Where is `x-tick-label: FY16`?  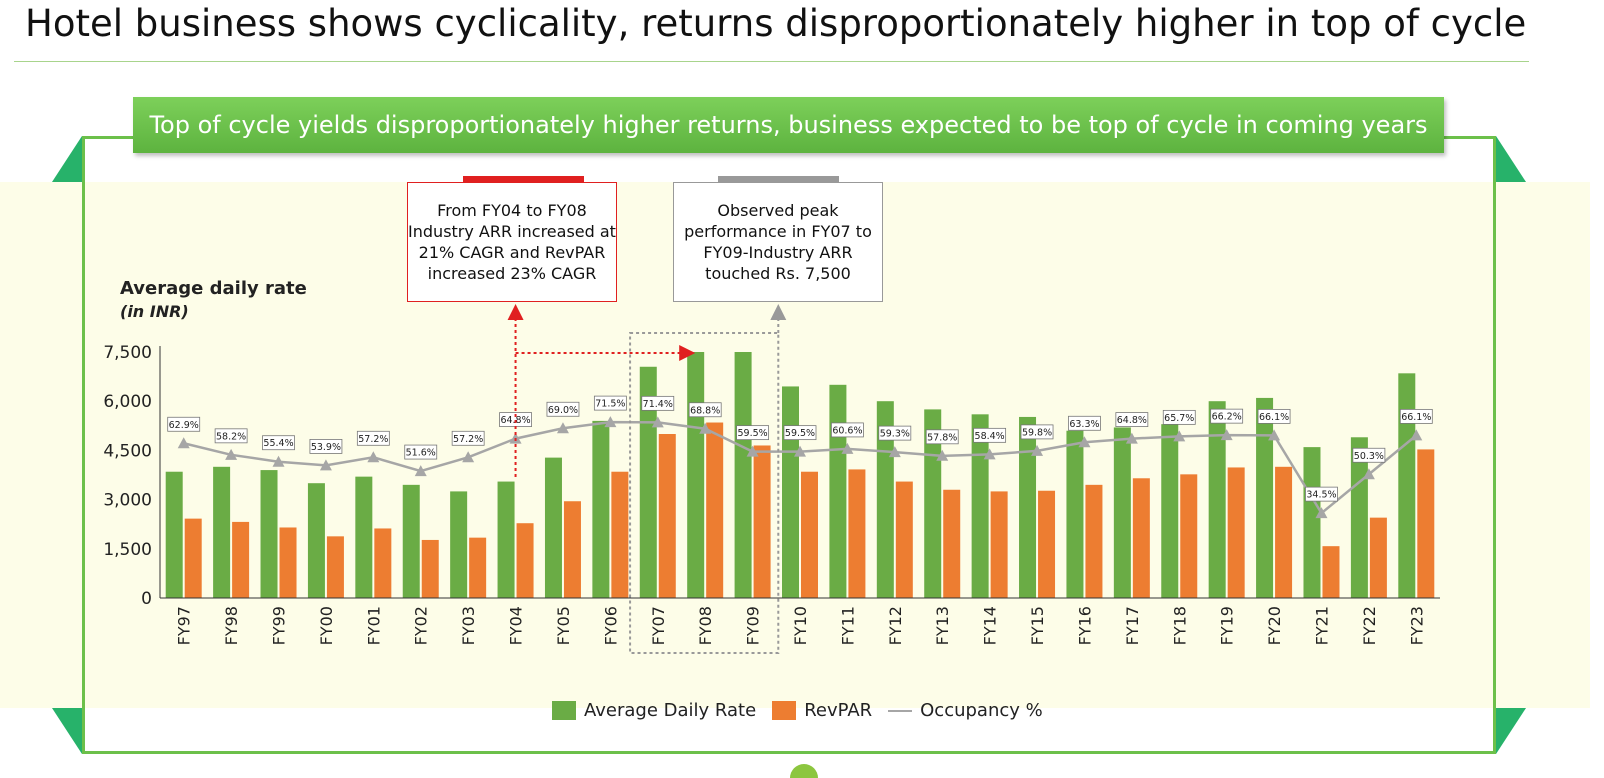
x-tick-label: FY16 is located at coordinates (1084, 625).